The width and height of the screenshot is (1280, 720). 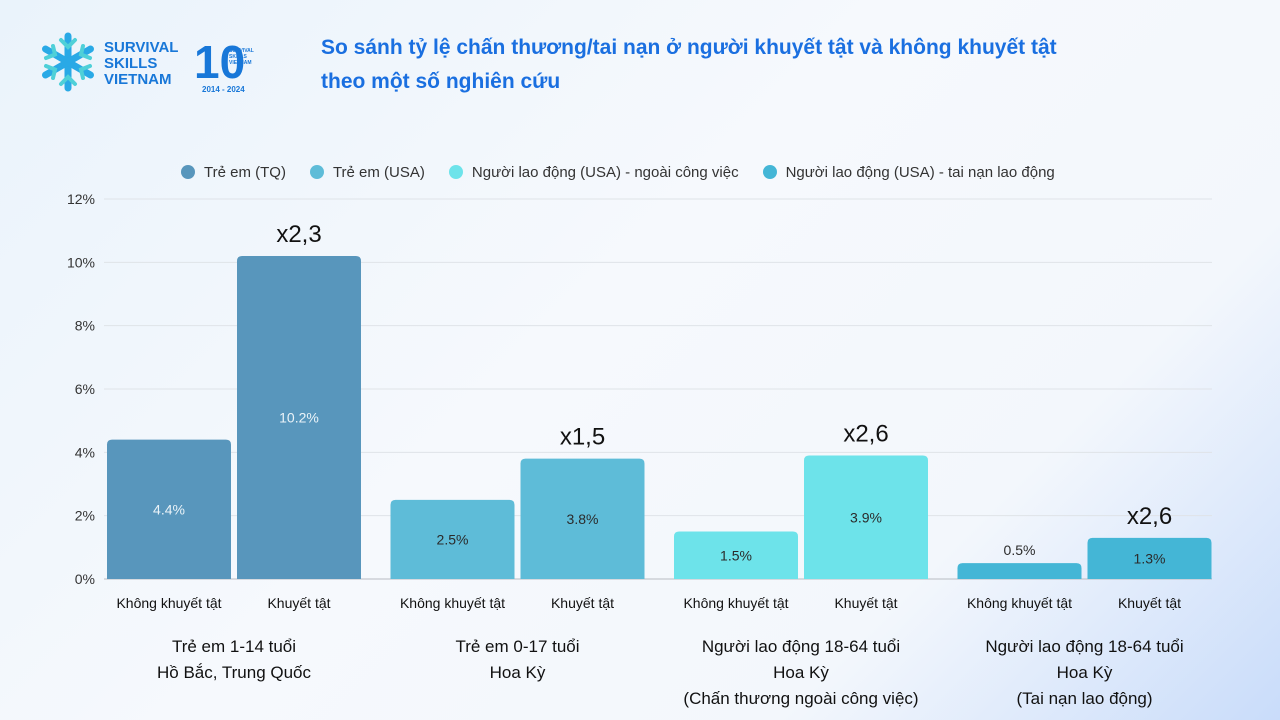 I want to click on y-tick-label: 0%, so click(x=85, y=579).